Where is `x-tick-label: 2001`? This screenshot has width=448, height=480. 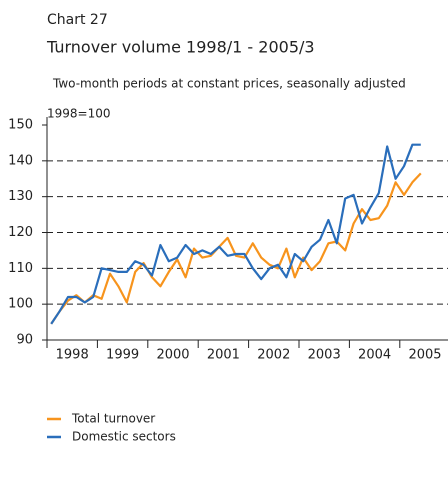
x-tick-label: 2001 is located at coordinates (223, 355).